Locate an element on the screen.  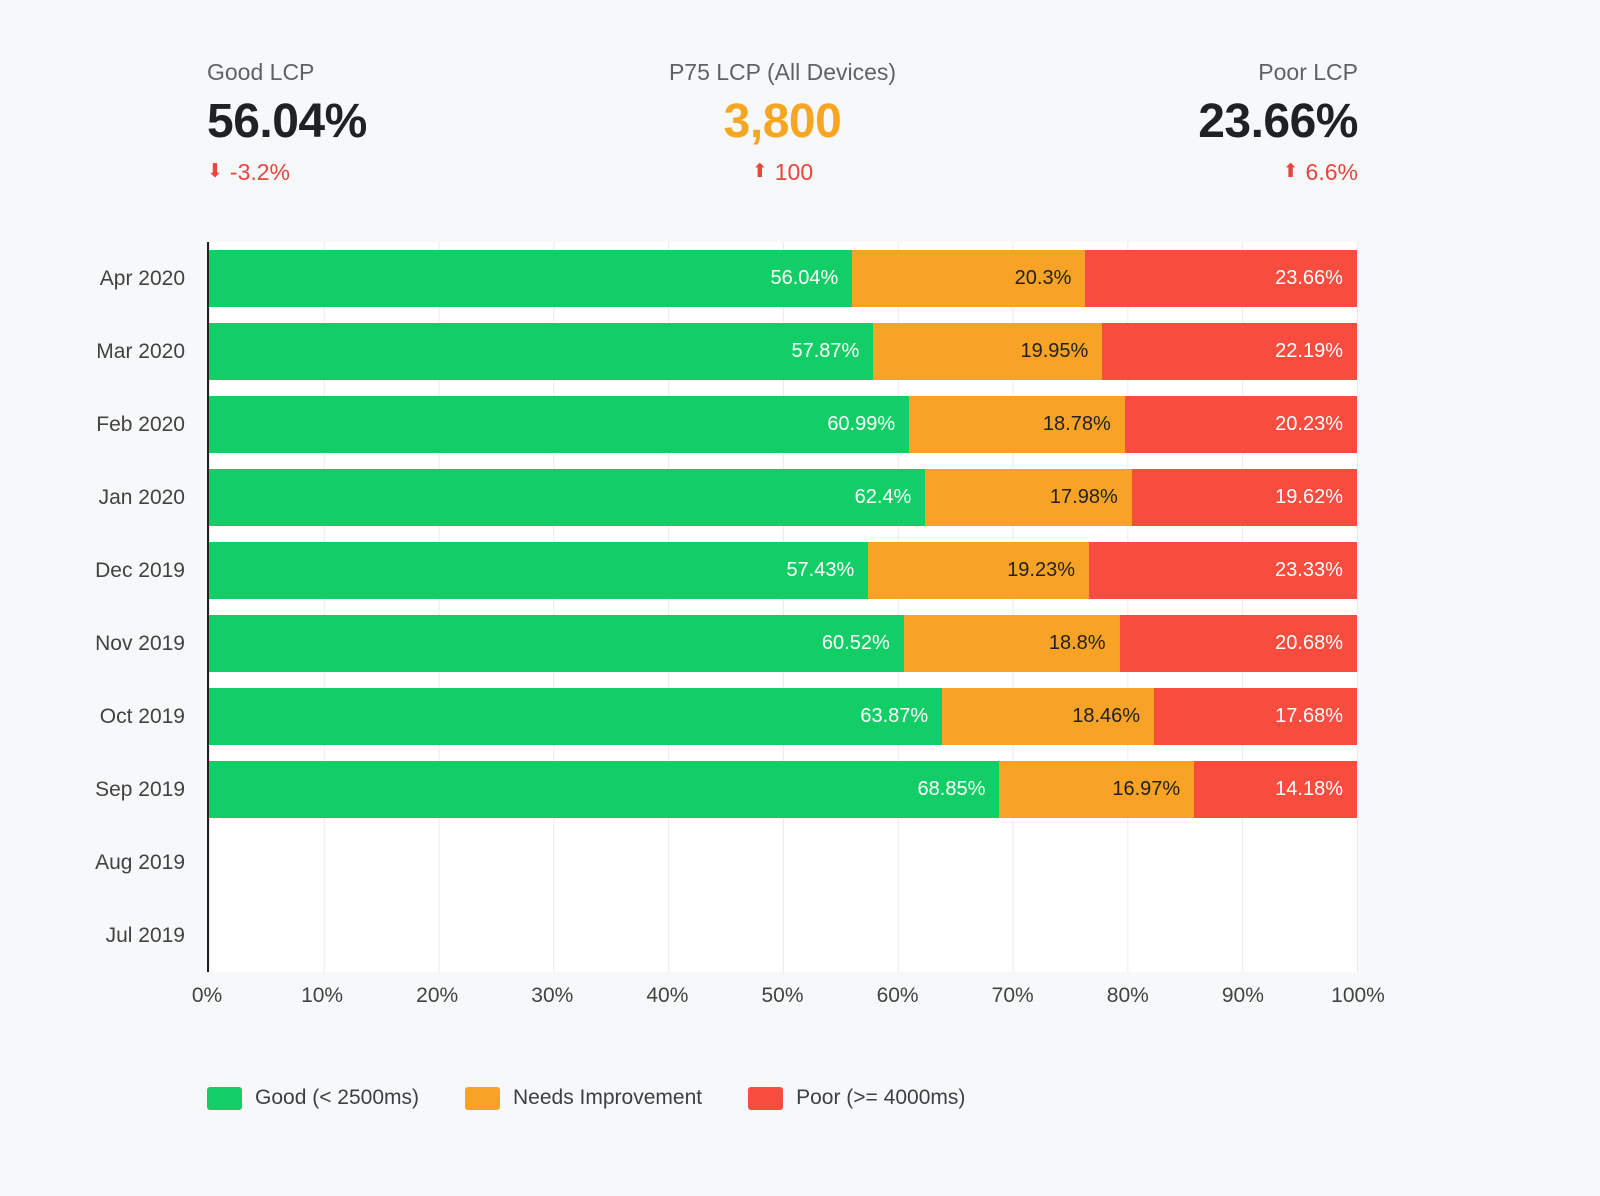
chart-row: 62.4% 17.98% 19.62% is located at coordinates (783, 497).